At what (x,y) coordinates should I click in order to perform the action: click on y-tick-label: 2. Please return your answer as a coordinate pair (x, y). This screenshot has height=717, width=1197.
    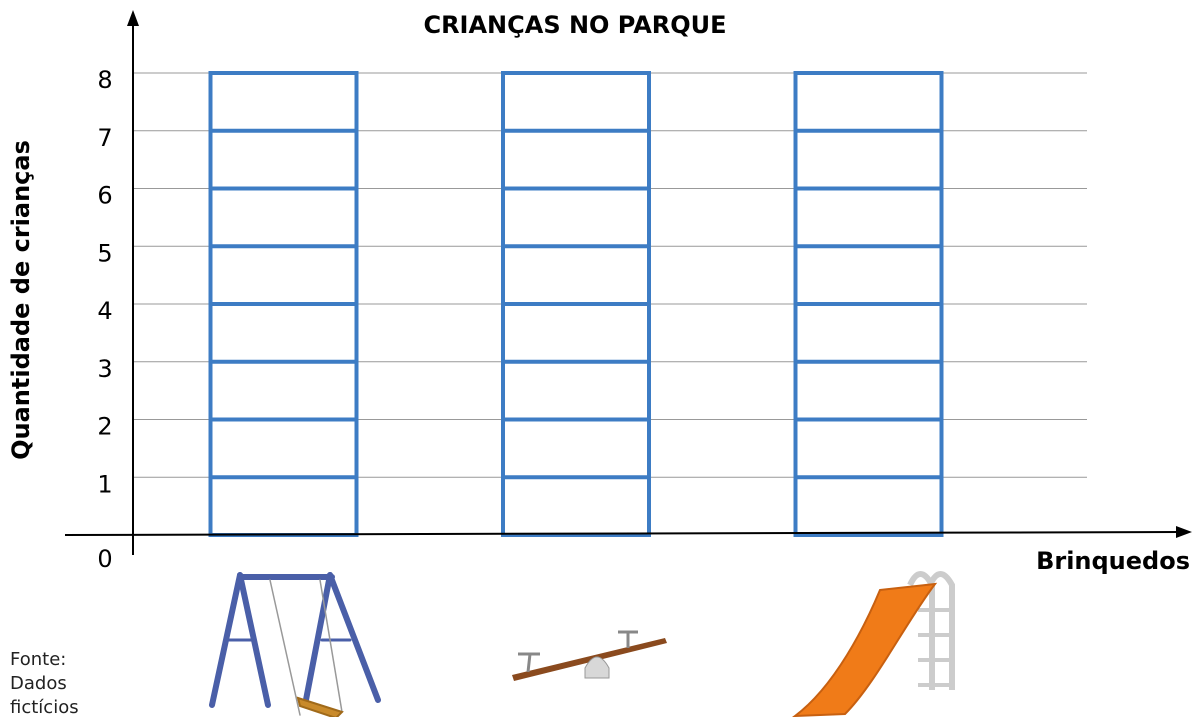
    Looking at the image, I should click on (104, 427).